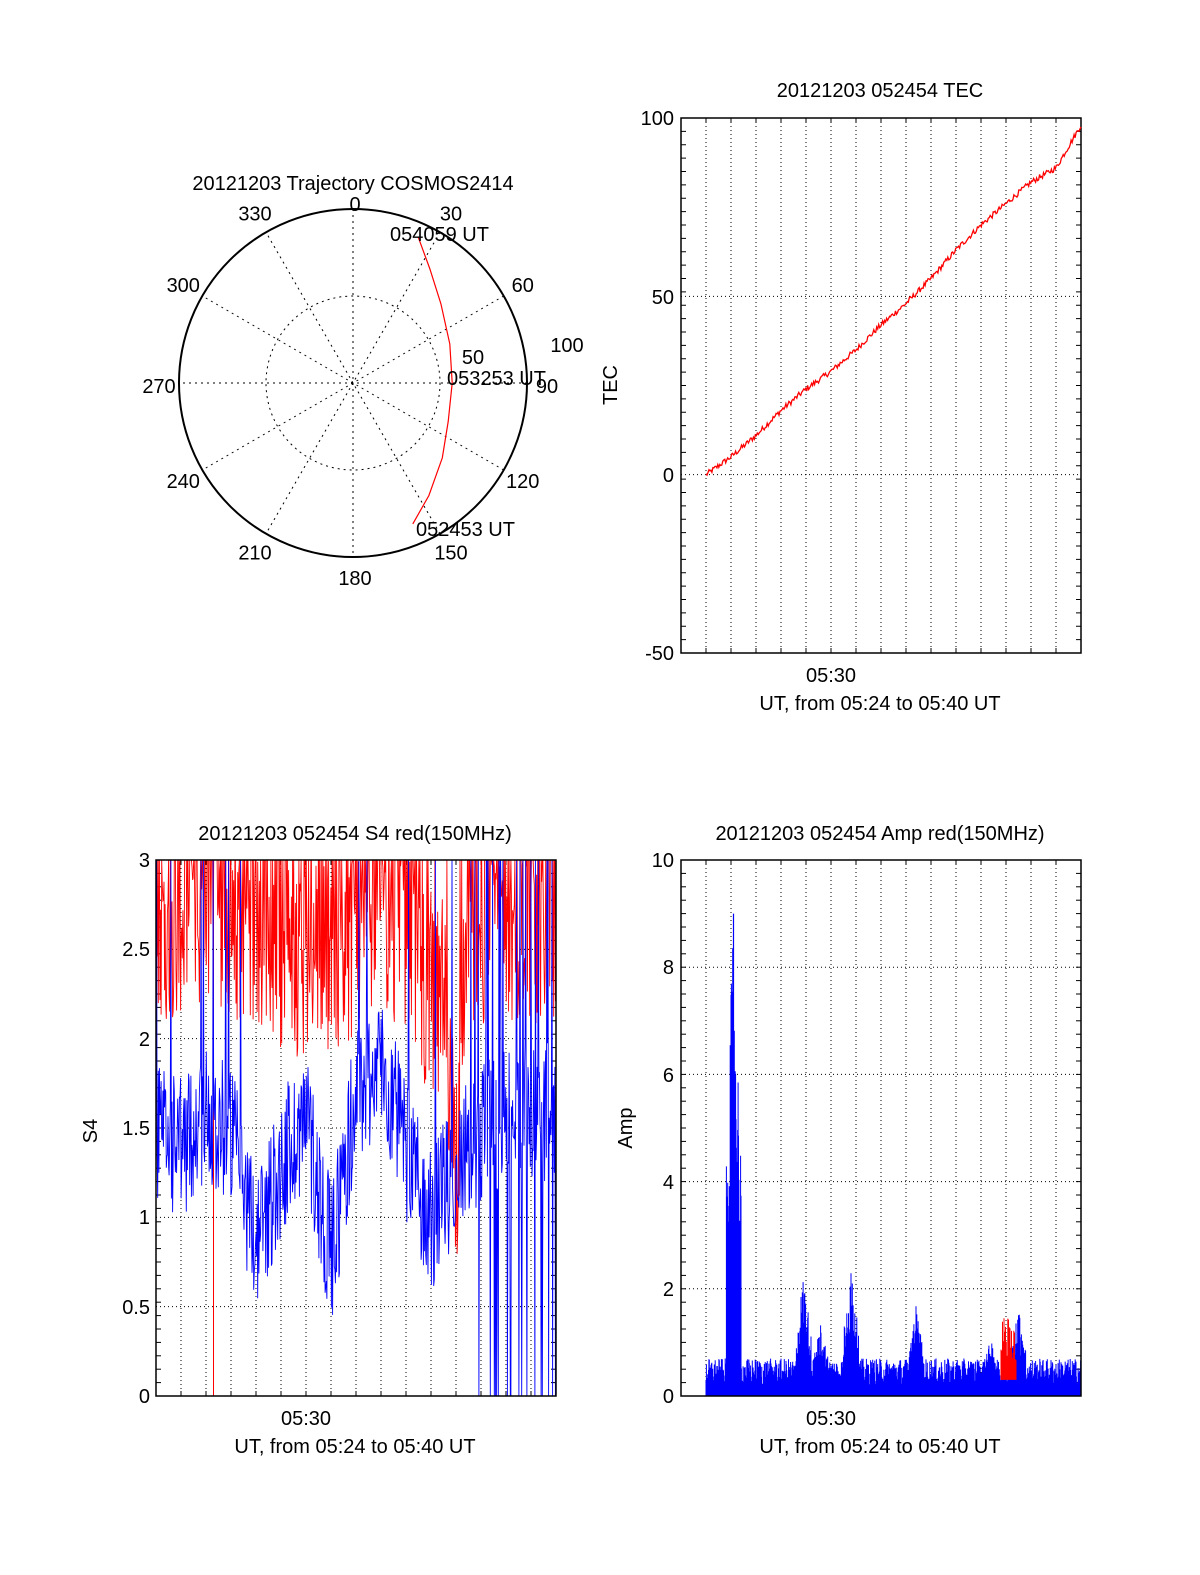 This screenshot has height=1575, width=1200. I want to click on amp-x-axis-label: UT, from 05:24 to 05:40 UT, so click(879, 1447).